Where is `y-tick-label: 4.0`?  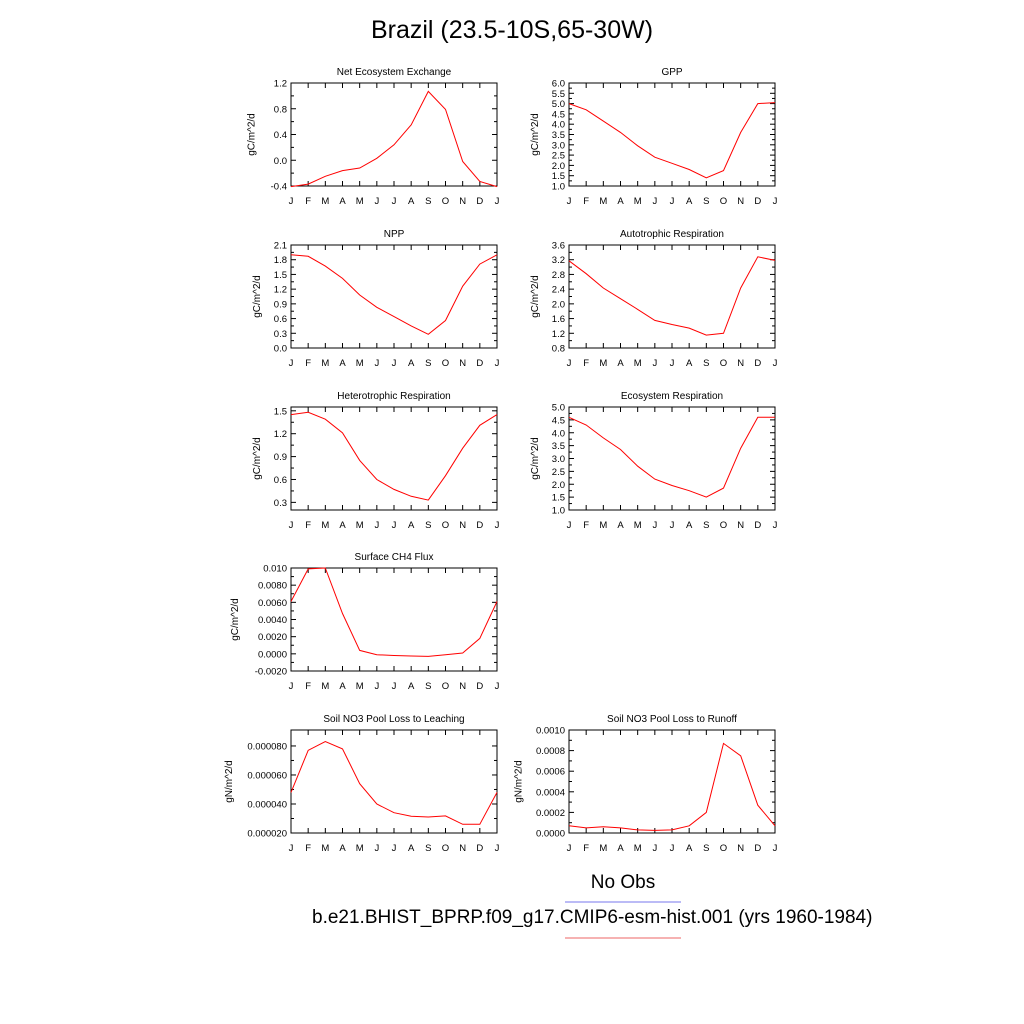 y-tick-label: 4.0 is located at coordinates (558, 125).